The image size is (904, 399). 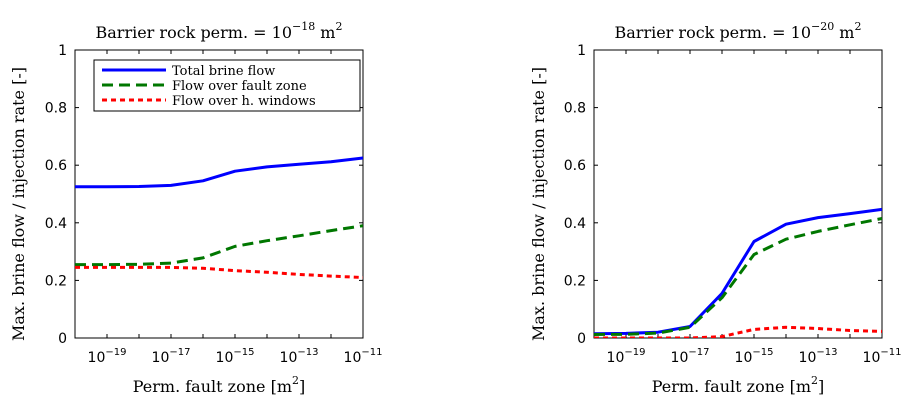 I want to click on legend-label-1: Total brine flow, so click(x=223, y=71).